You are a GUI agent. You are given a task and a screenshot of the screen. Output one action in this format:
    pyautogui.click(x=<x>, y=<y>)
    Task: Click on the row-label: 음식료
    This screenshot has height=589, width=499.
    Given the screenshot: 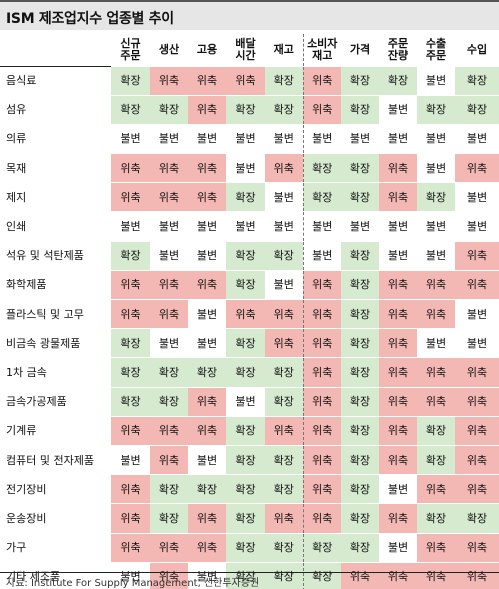 What is the action you would take?
    pyautogui.click(x=21, y=81)
    